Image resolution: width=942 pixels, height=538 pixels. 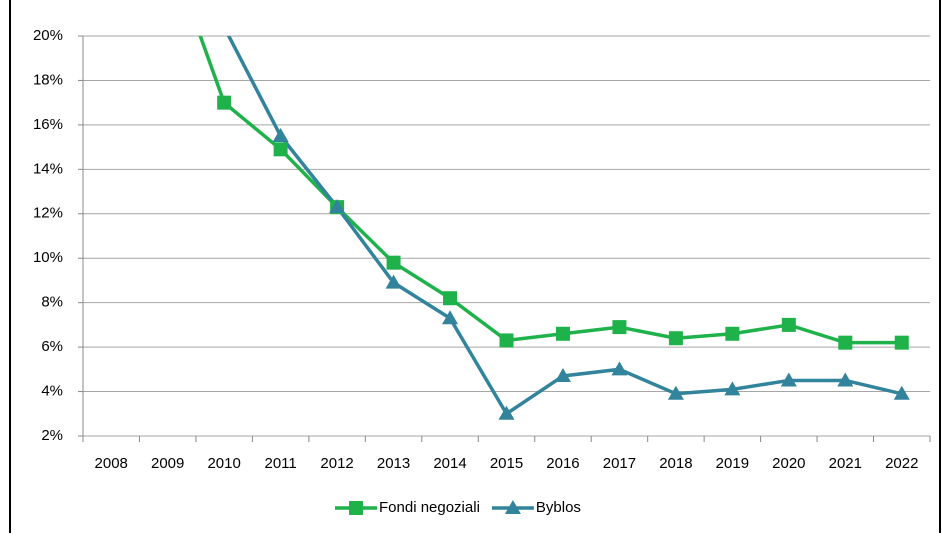 I want to click on x-tick-label: 2010, so click(x=223, y=463).